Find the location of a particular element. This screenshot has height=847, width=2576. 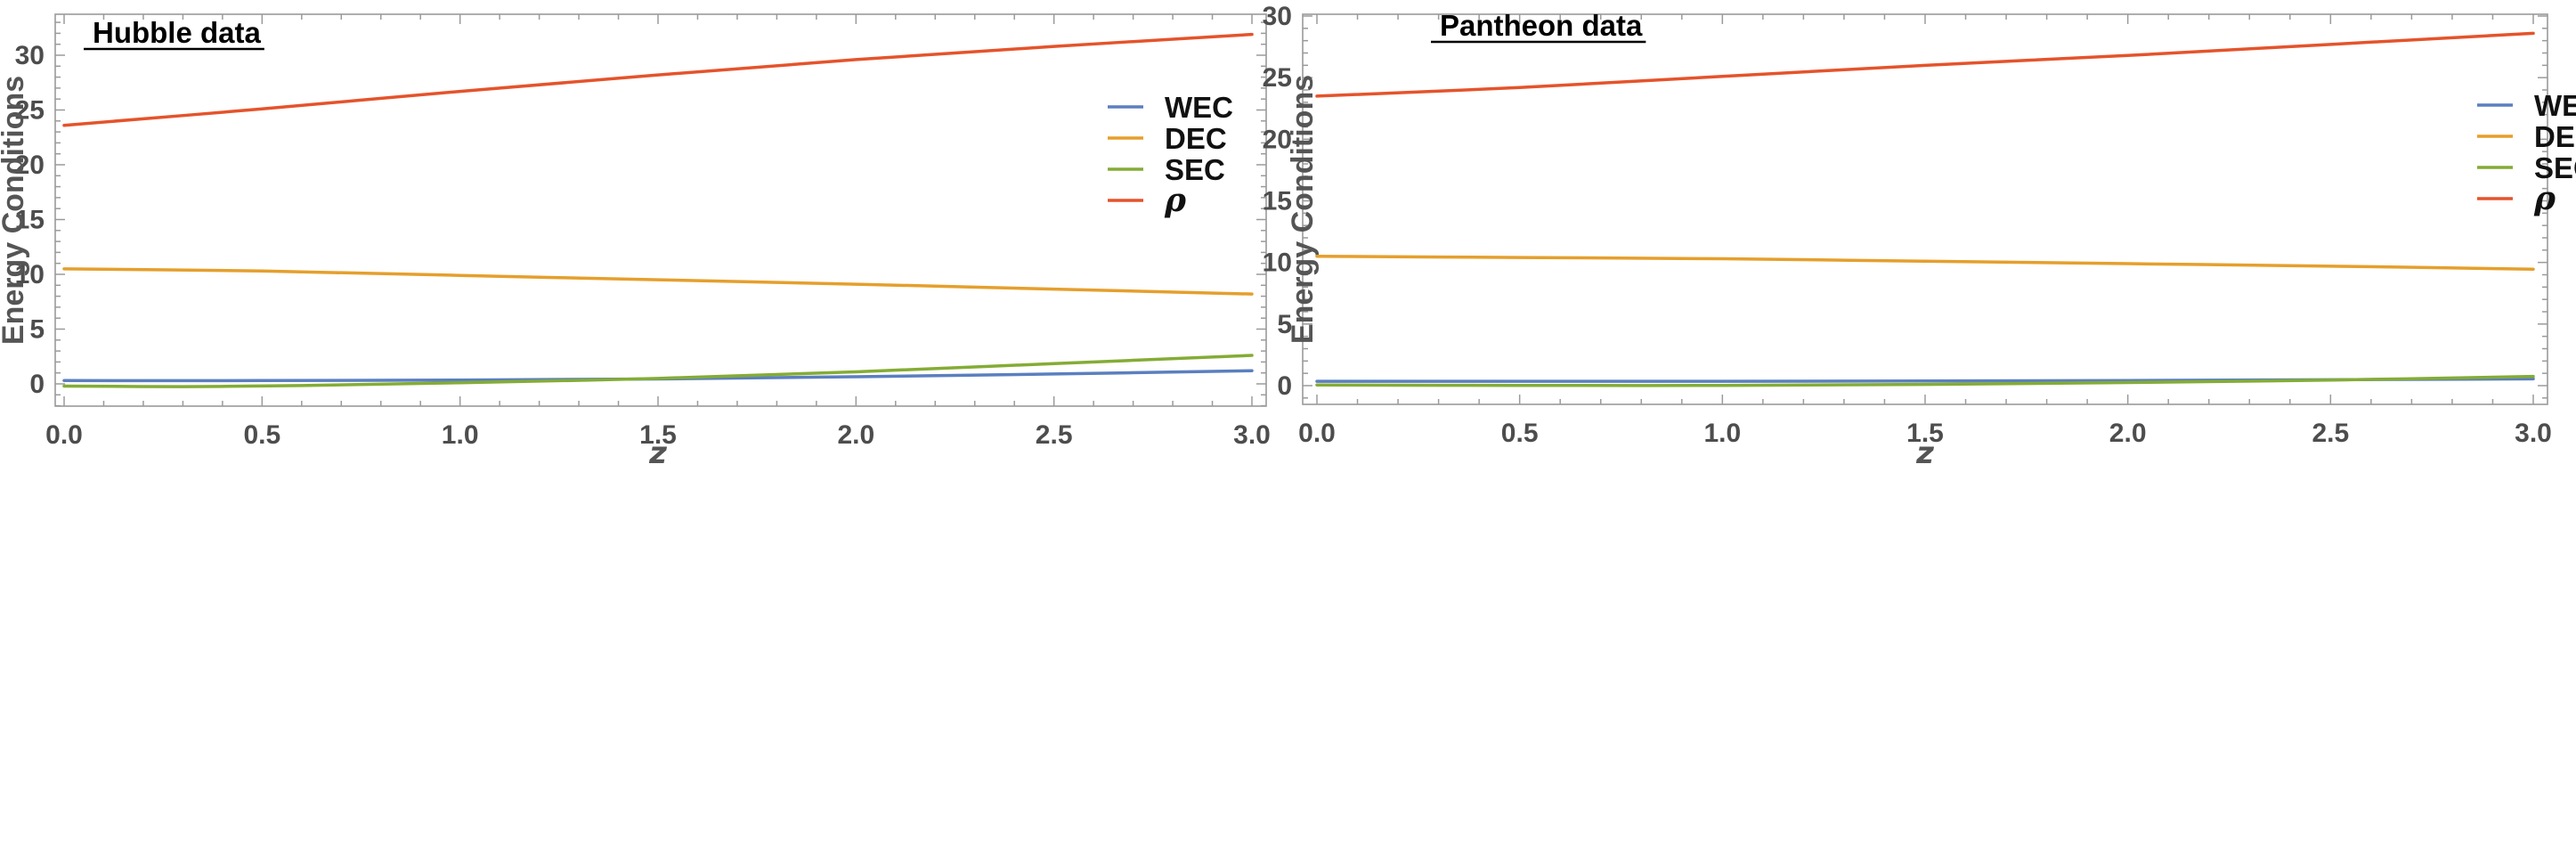

hubble-x-axis-title: z is located at coordinates (657, 453).